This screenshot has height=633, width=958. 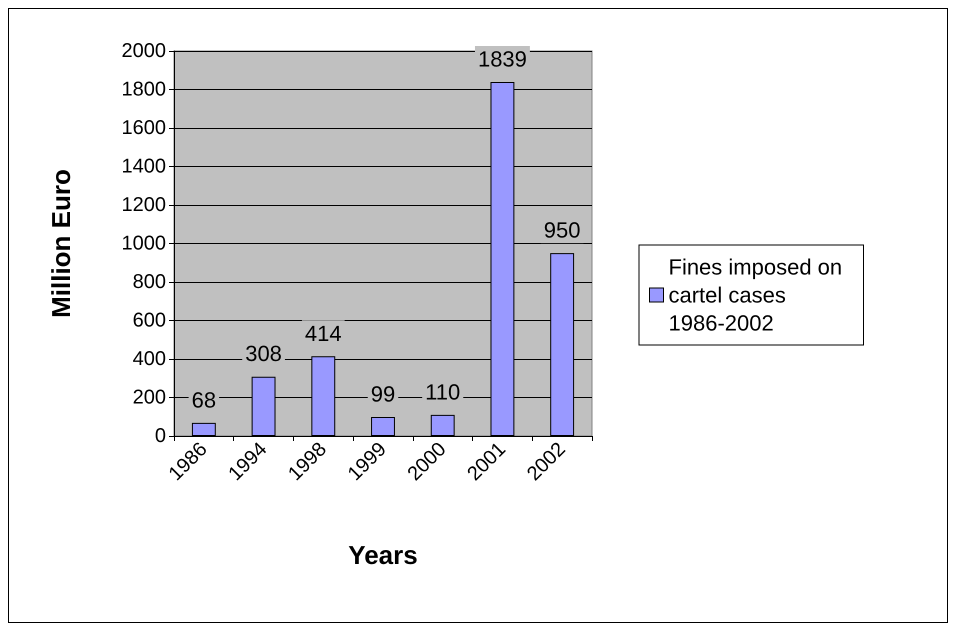 What do you see at coordinates (61, 243) in the screenshot?
I see `y-axis-title: Million Euro` at bounding box center [61, 243].